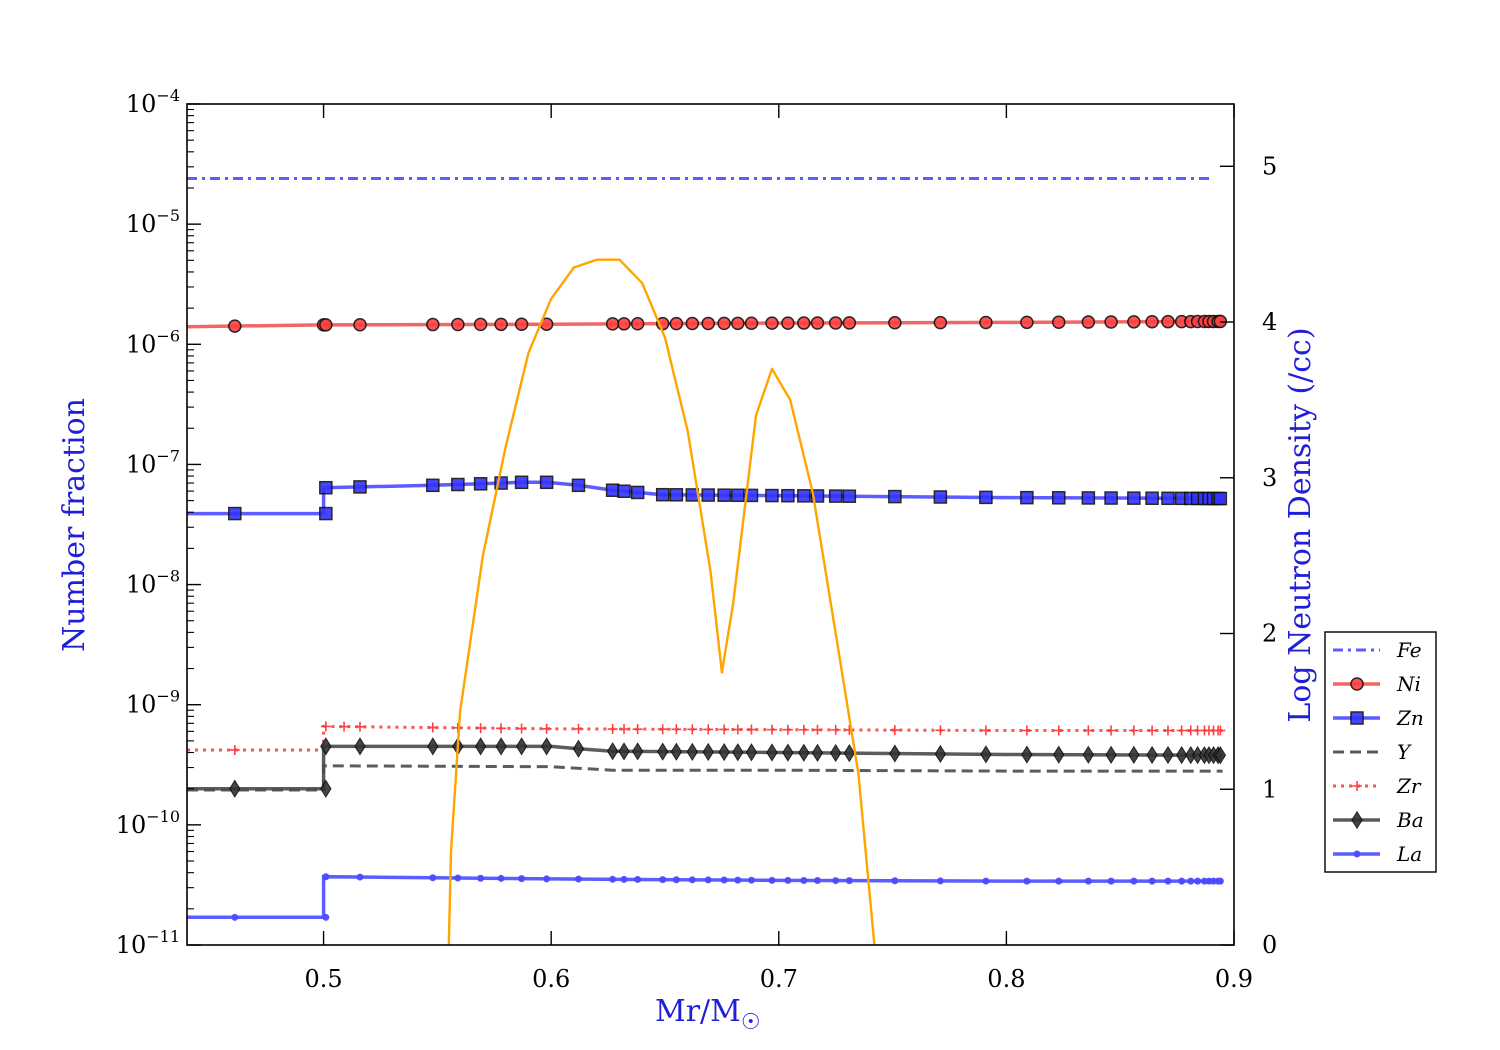 This screenshot has width=1500, height=1050. I want to click on series-la, so click(705, 897).